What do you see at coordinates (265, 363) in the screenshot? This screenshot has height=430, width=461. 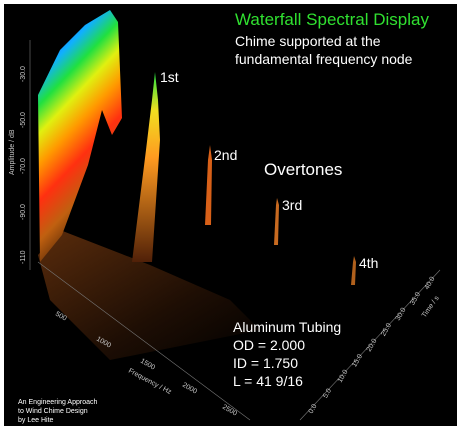 I see `tubing-line: ID = 1.750` at bounding box center [265, 363].